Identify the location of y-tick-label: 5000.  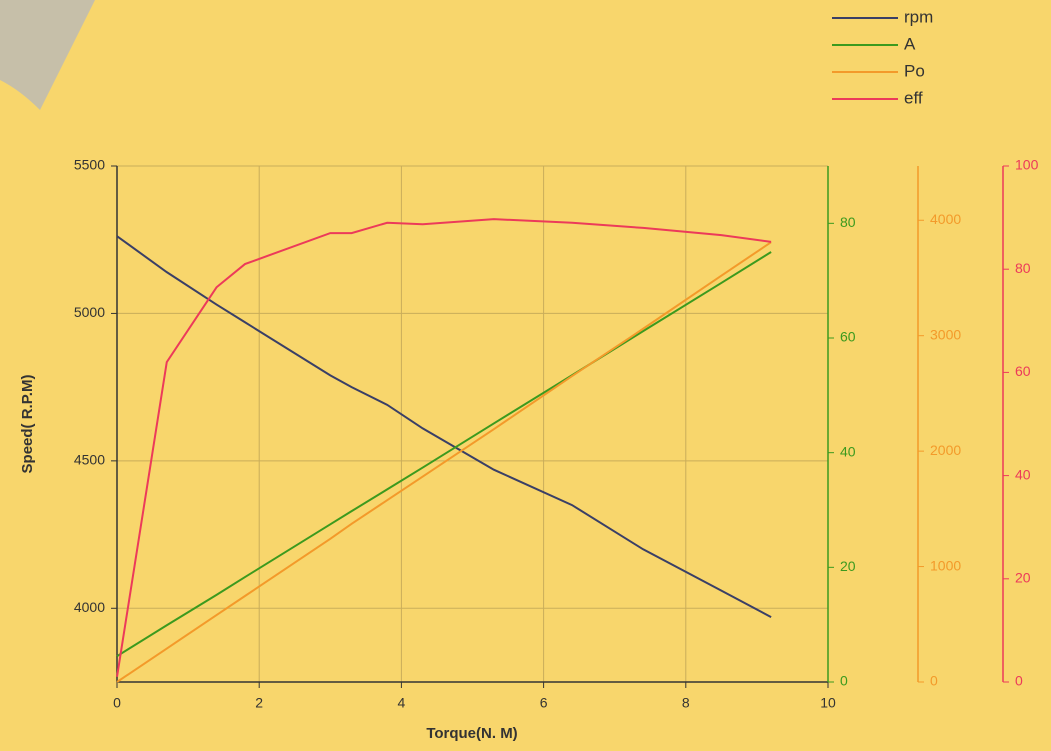
(89, 312).